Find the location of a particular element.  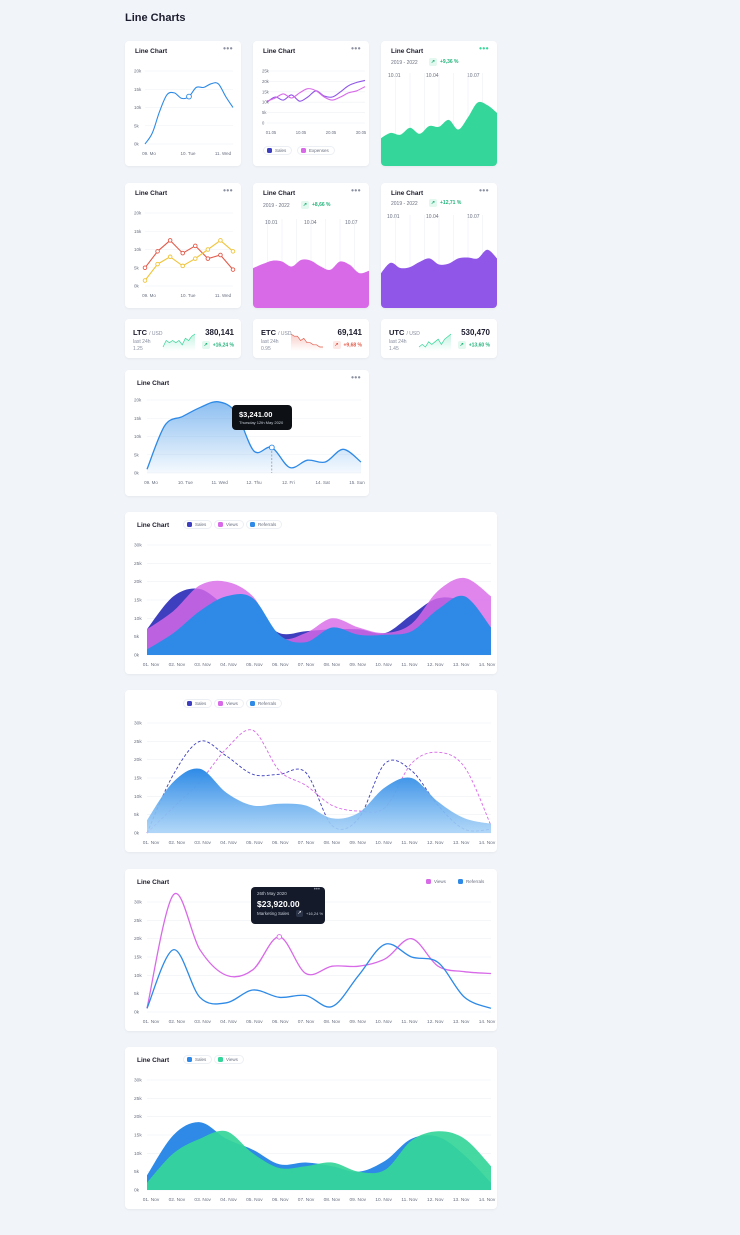

ticker-symbol: LTC is located at coordinates (140, 332).